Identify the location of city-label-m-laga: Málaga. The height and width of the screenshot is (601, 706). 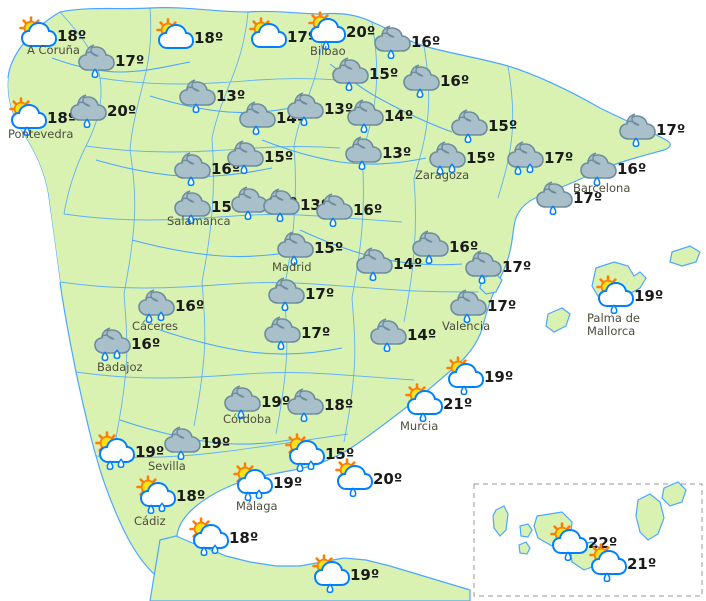
(257, 506).